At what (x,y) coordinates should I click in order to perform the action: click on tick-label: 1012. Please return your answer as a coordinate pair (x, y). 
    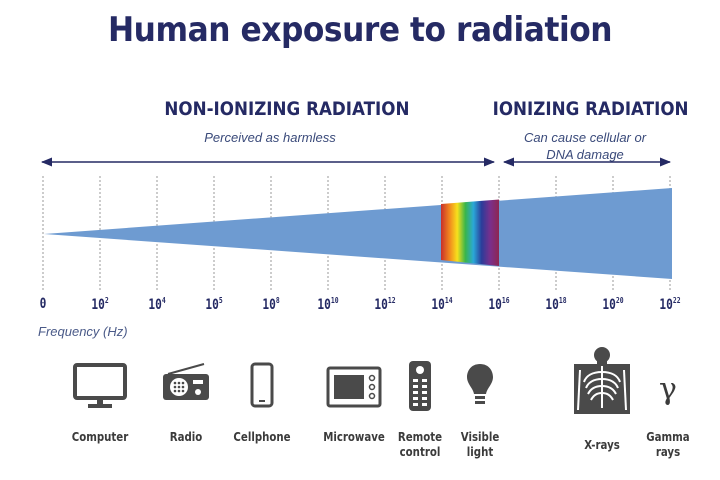
    Looking at the image, I should click on (385, 304).